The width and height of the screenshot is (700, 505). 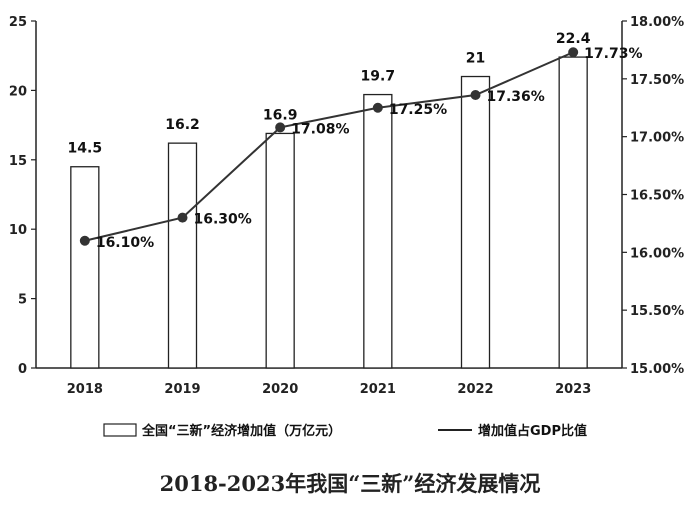 What do you see at coordinates (280, 389) in the screenshot?
I see `x-tick-label: 2020` at bounding box center [280, 389].